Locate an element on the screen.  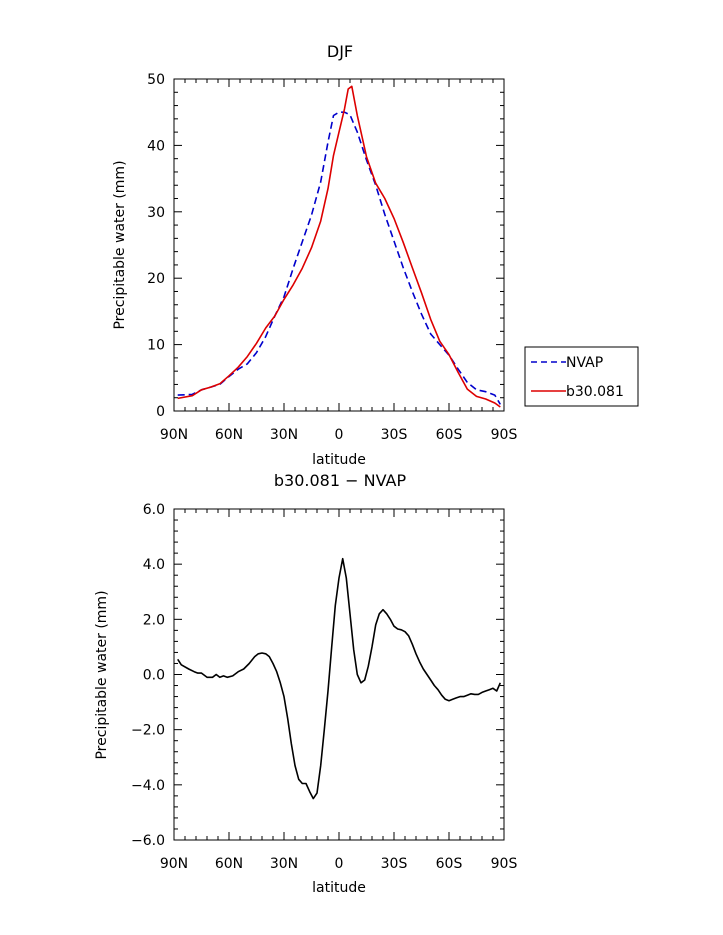
top-chart-title: DJF is located at coordinates (340, 51).